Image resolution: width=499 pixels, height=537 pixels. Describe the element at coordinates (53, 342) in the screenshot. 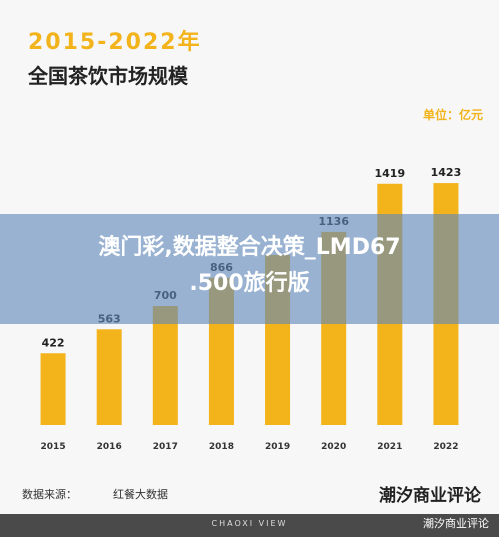

I see `data-label-2015: 422` at that location.